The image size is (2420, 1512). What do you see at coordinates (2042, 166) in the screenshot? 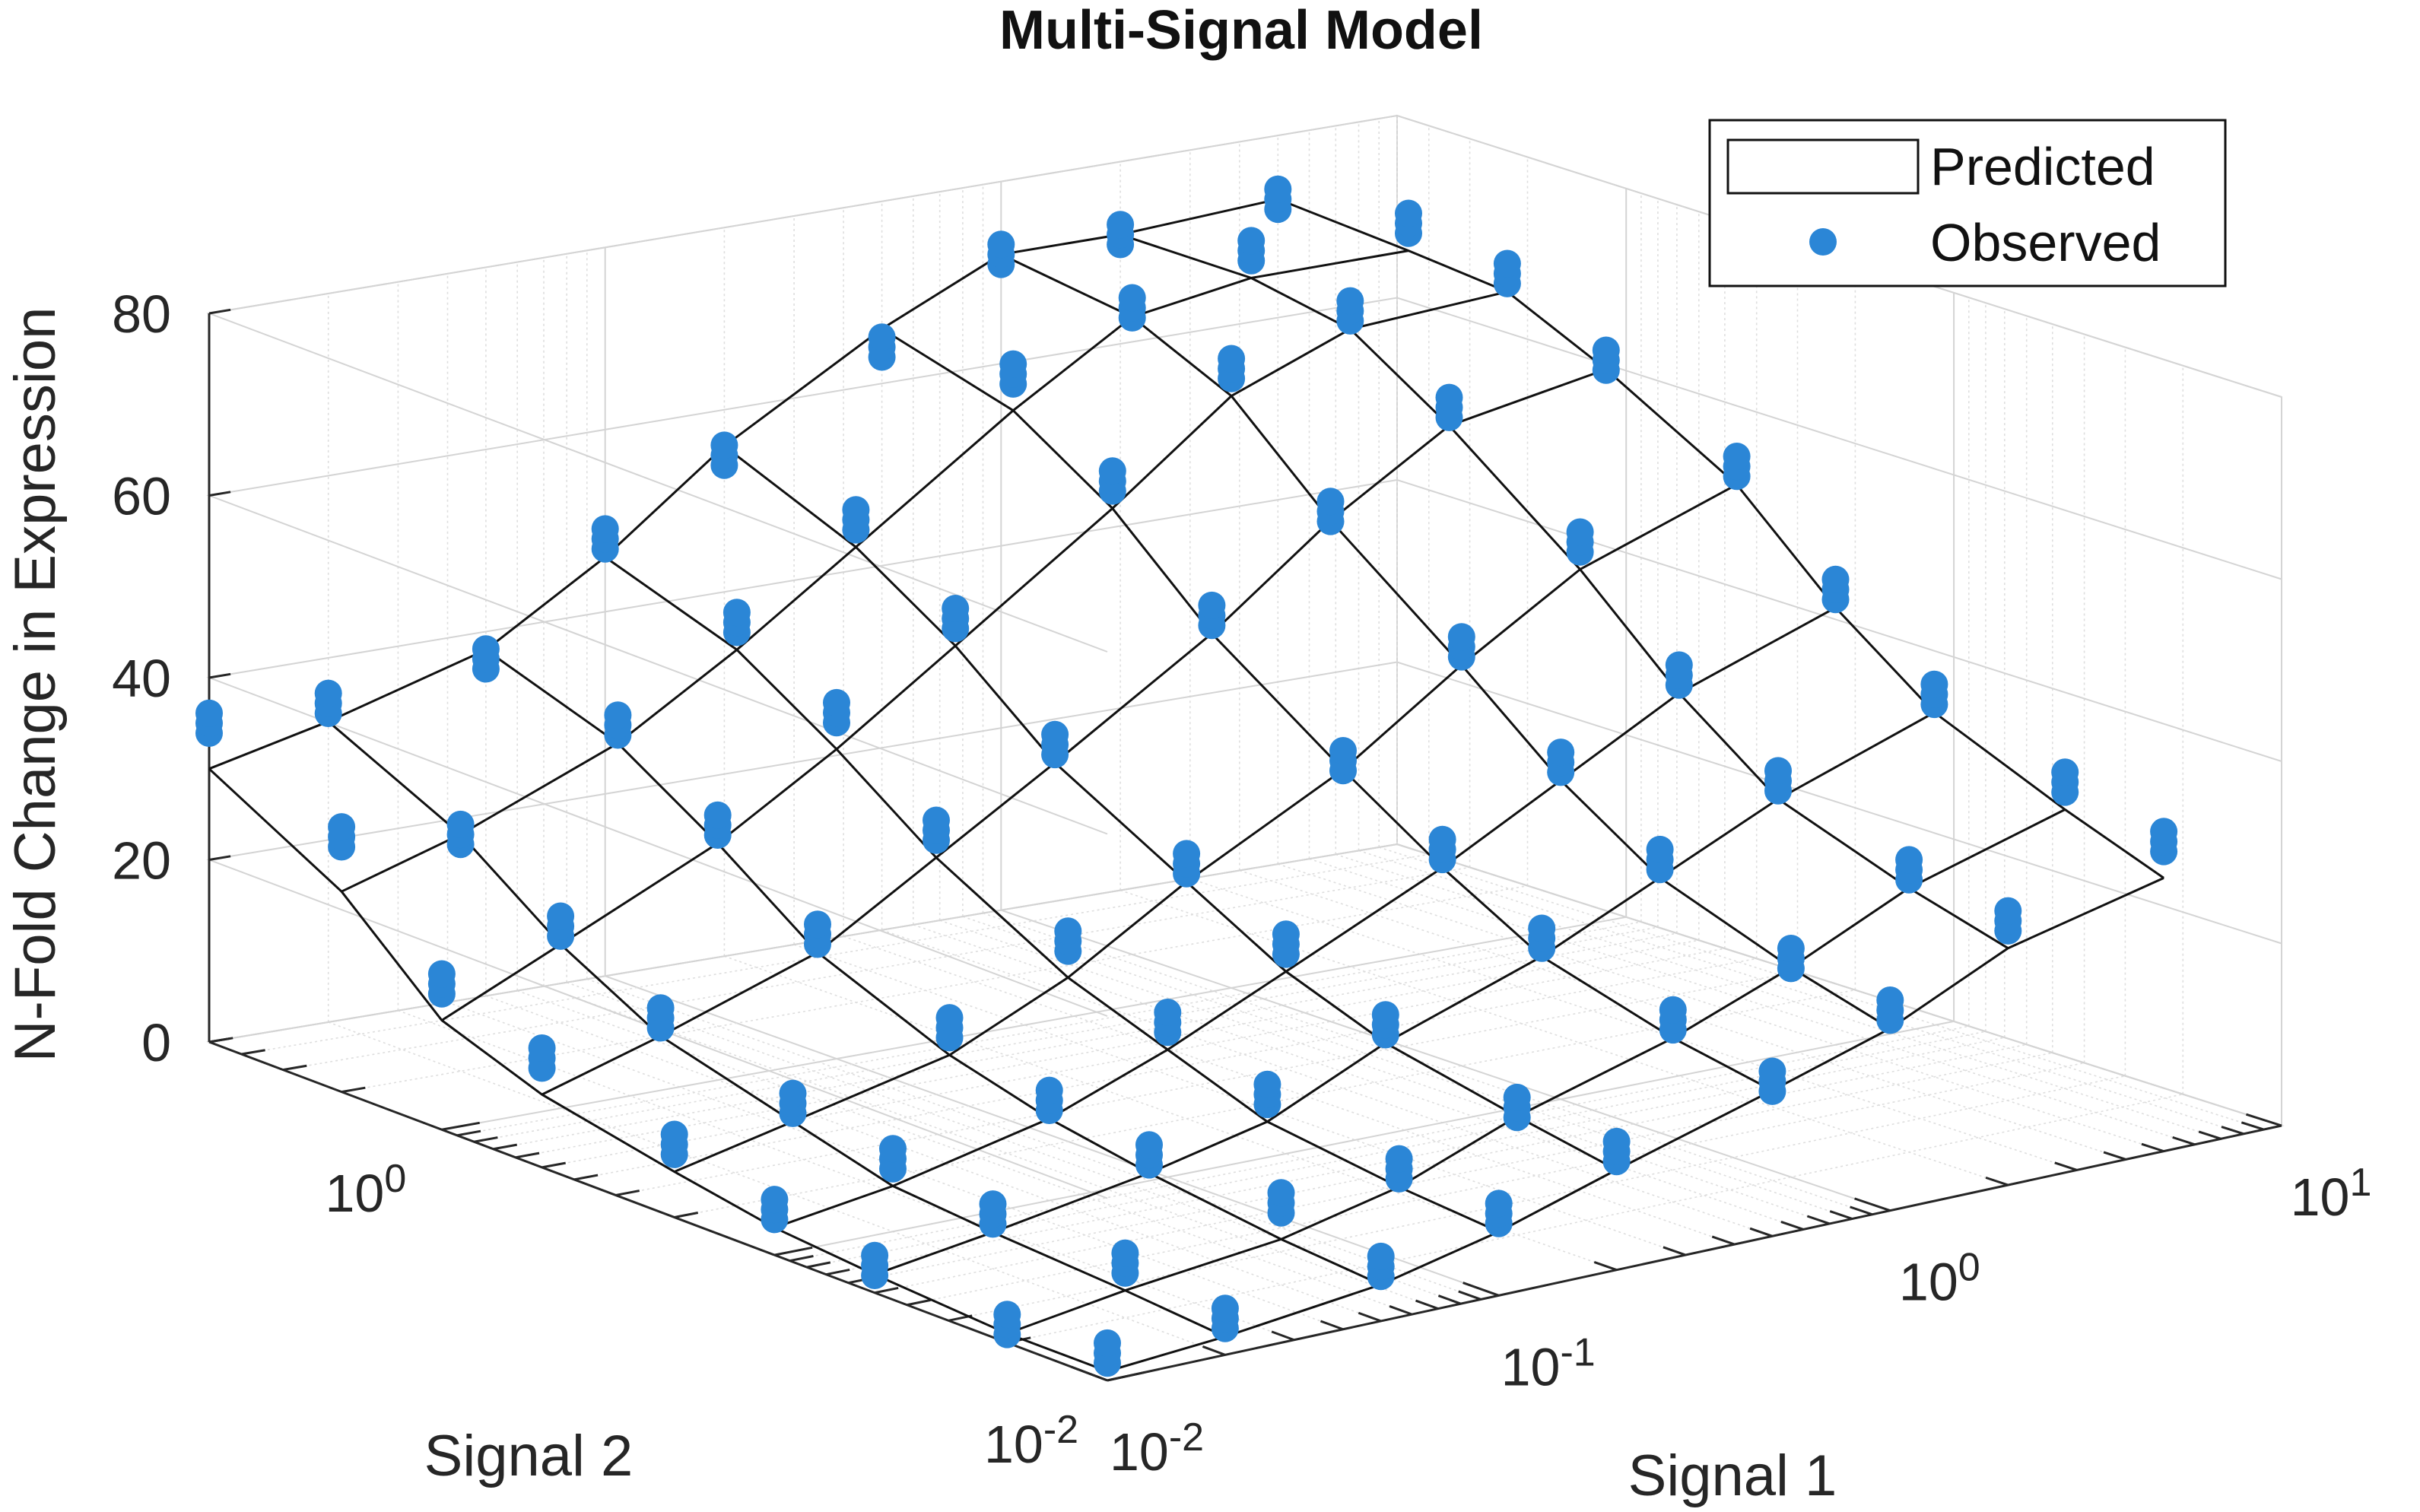
I see `legend-predicted-label: Predicted` at bounding box center [2042, 166].